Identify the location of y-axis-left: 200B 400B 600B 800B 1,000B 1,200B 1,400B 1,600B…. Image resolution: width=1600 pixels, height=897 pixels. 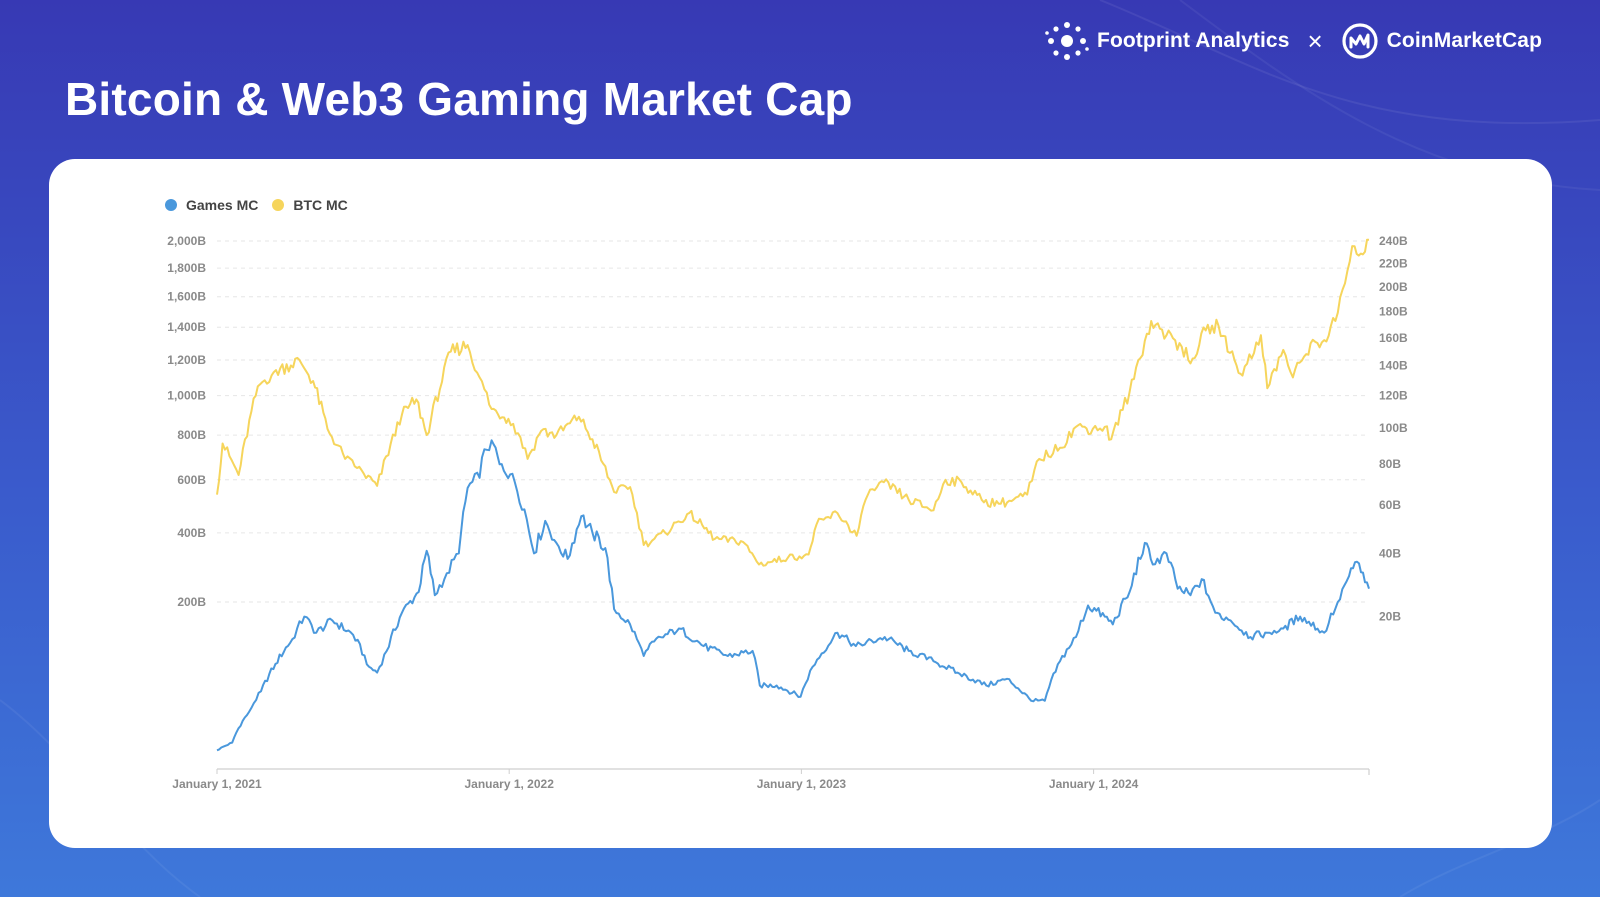
(186, 421).